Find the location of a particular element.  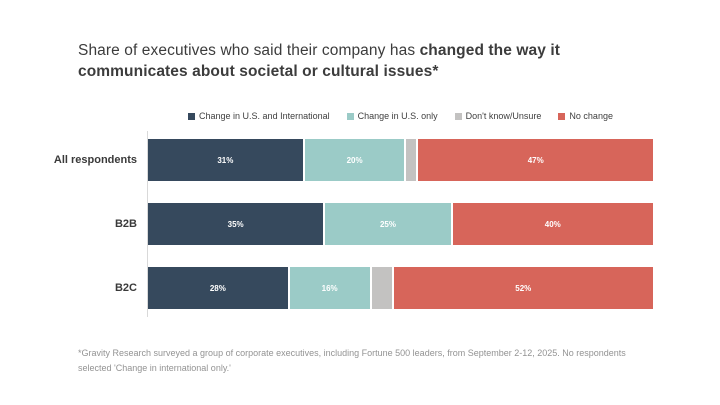

bar-value-label: 25% is located at coordinates (387, 224).